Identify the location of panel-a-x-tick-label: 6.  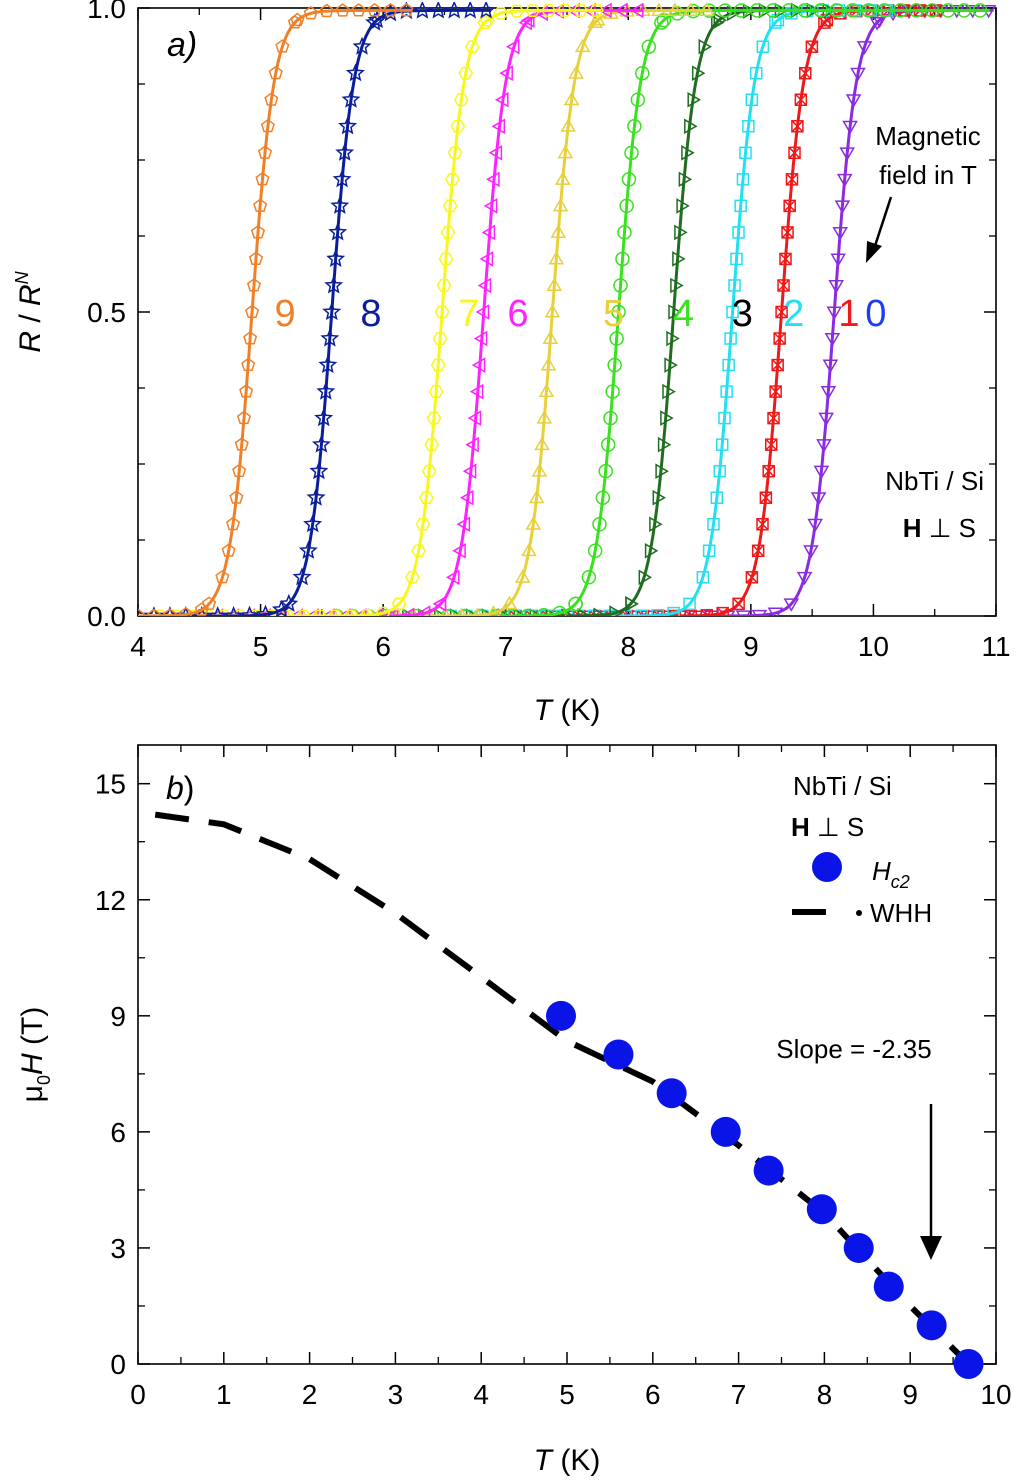
(383, 646).